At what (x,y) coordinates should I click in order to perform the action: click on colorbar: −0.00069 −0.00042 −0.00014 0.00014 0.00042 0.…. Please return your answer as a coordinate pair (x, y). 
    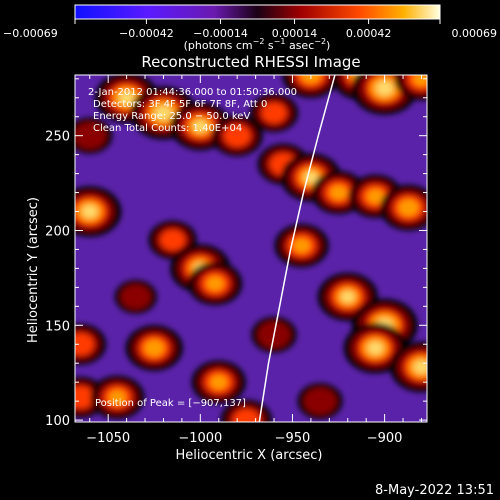
    Looking at the image, I should click on (250, 28).